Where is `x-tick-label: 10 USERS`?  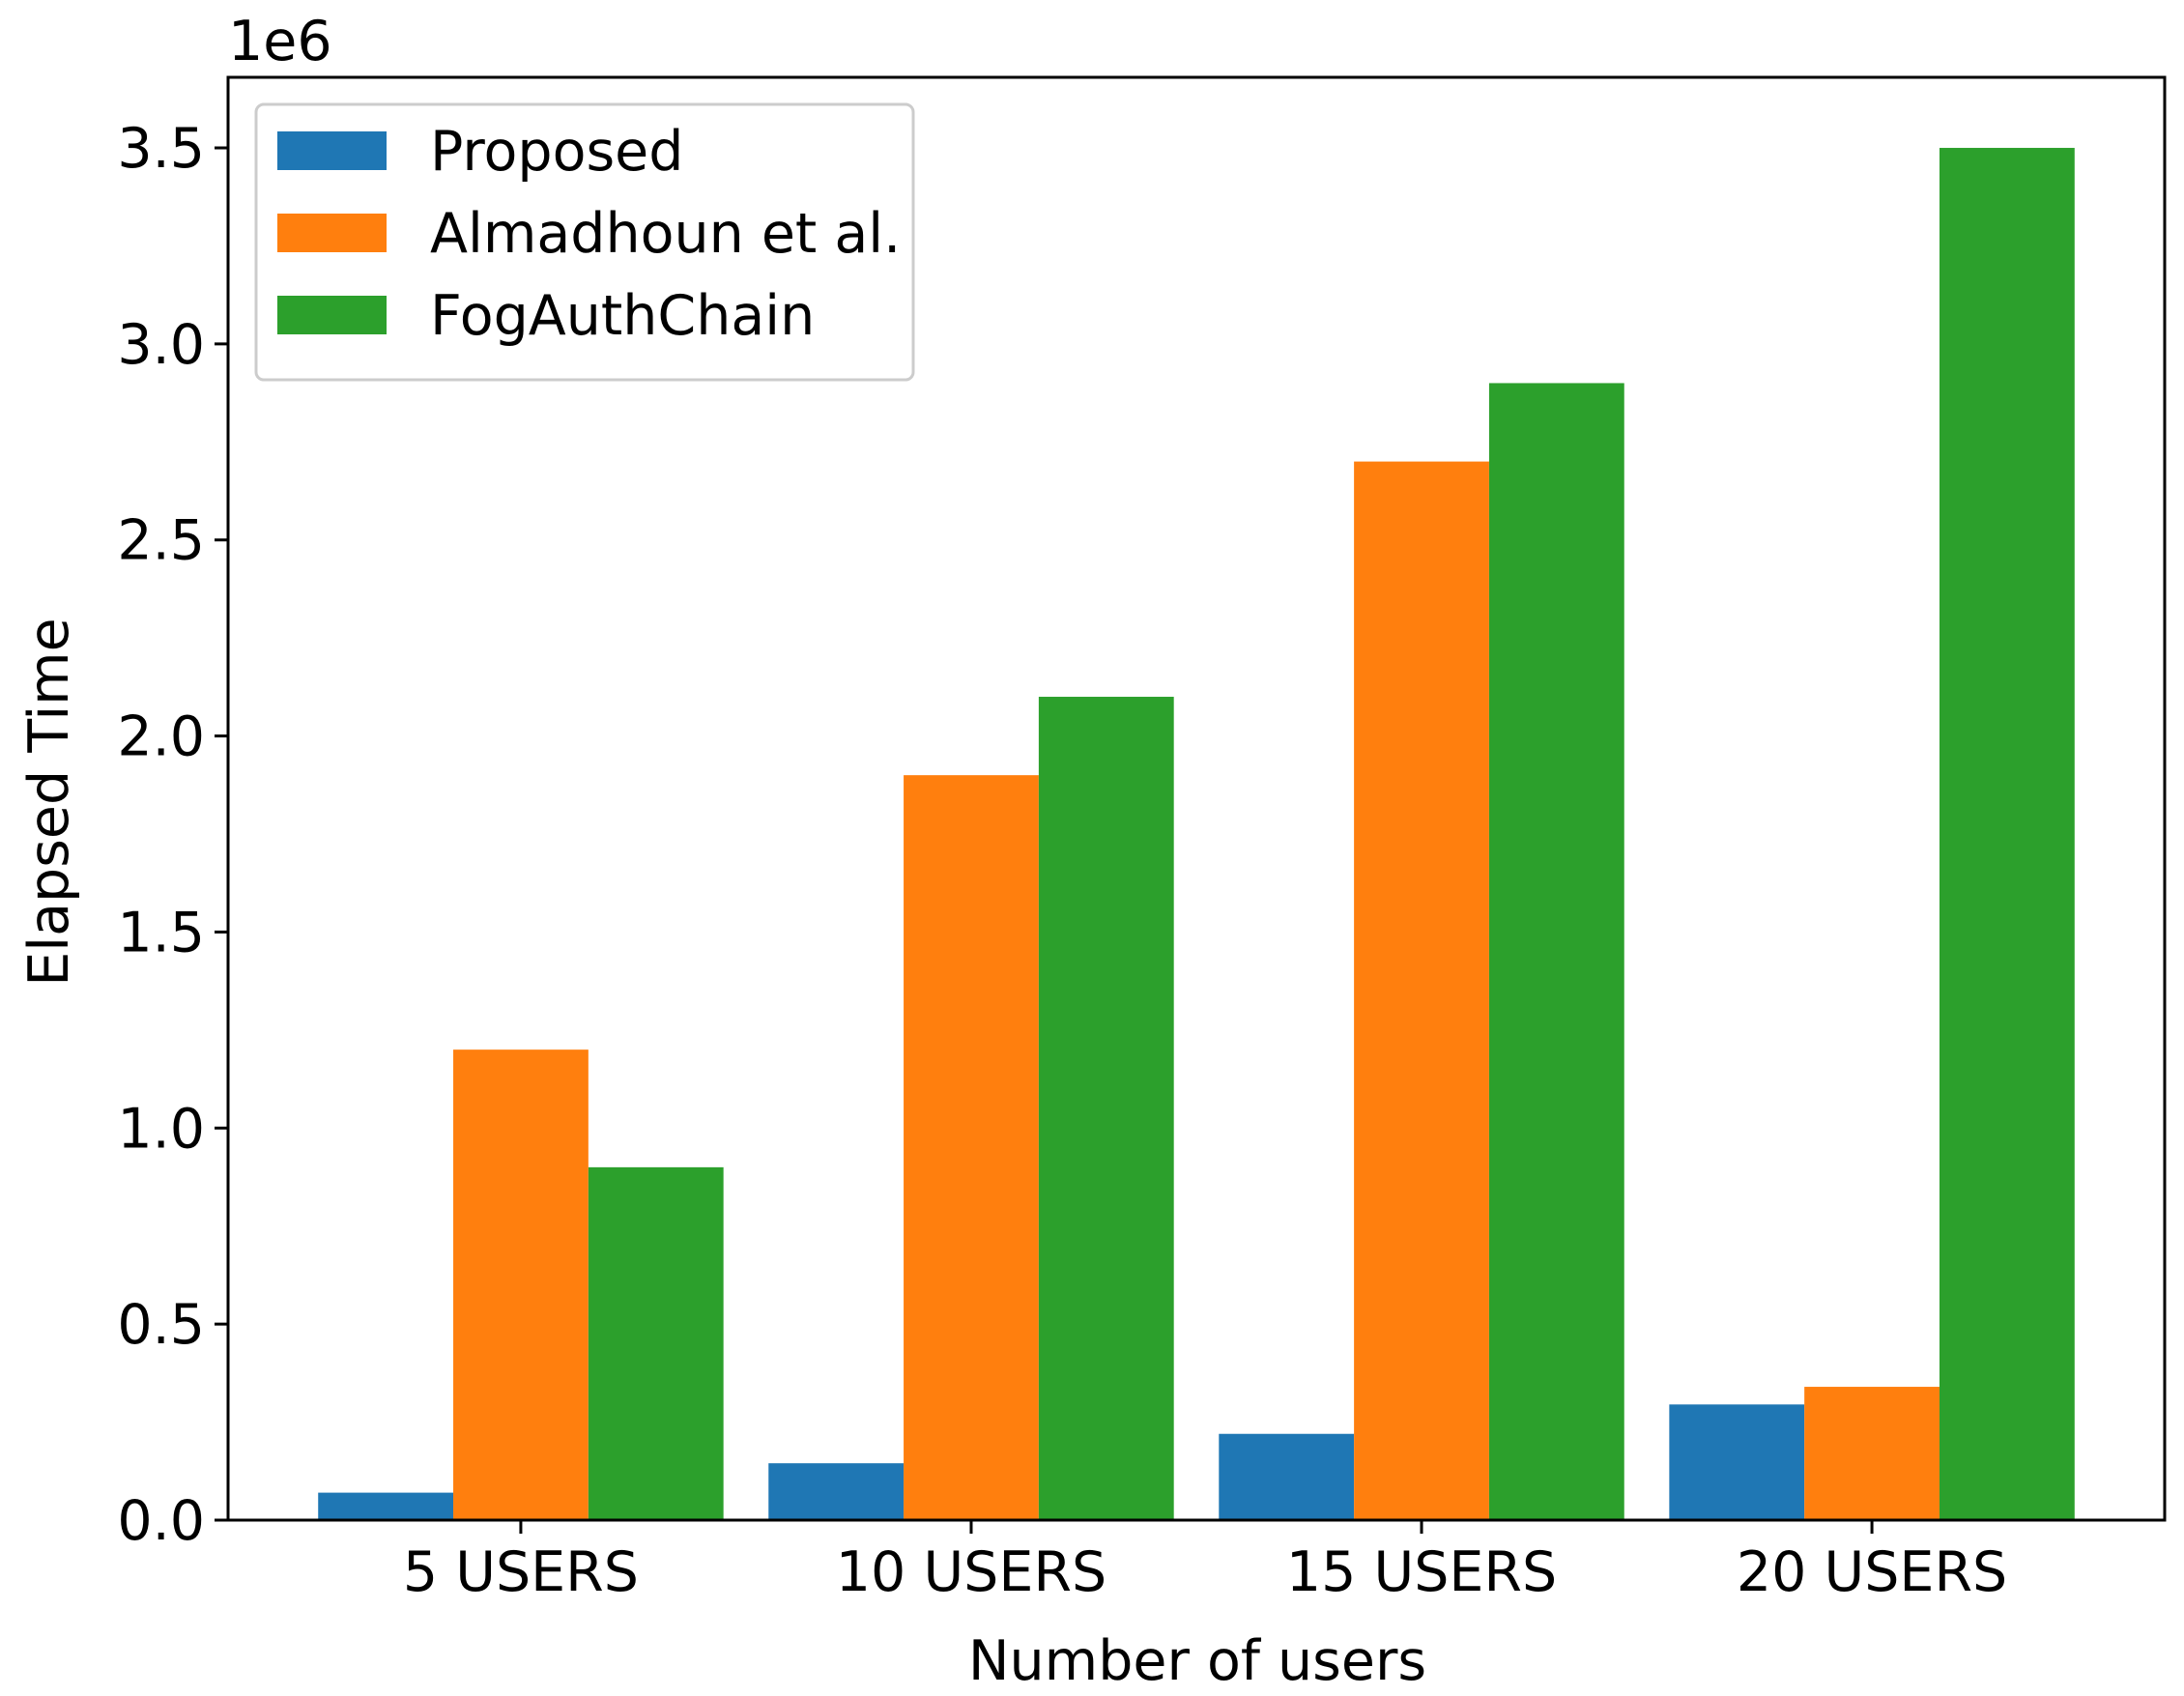
x-tick-label: 10 USERS is located at coordinates (971, 1572).